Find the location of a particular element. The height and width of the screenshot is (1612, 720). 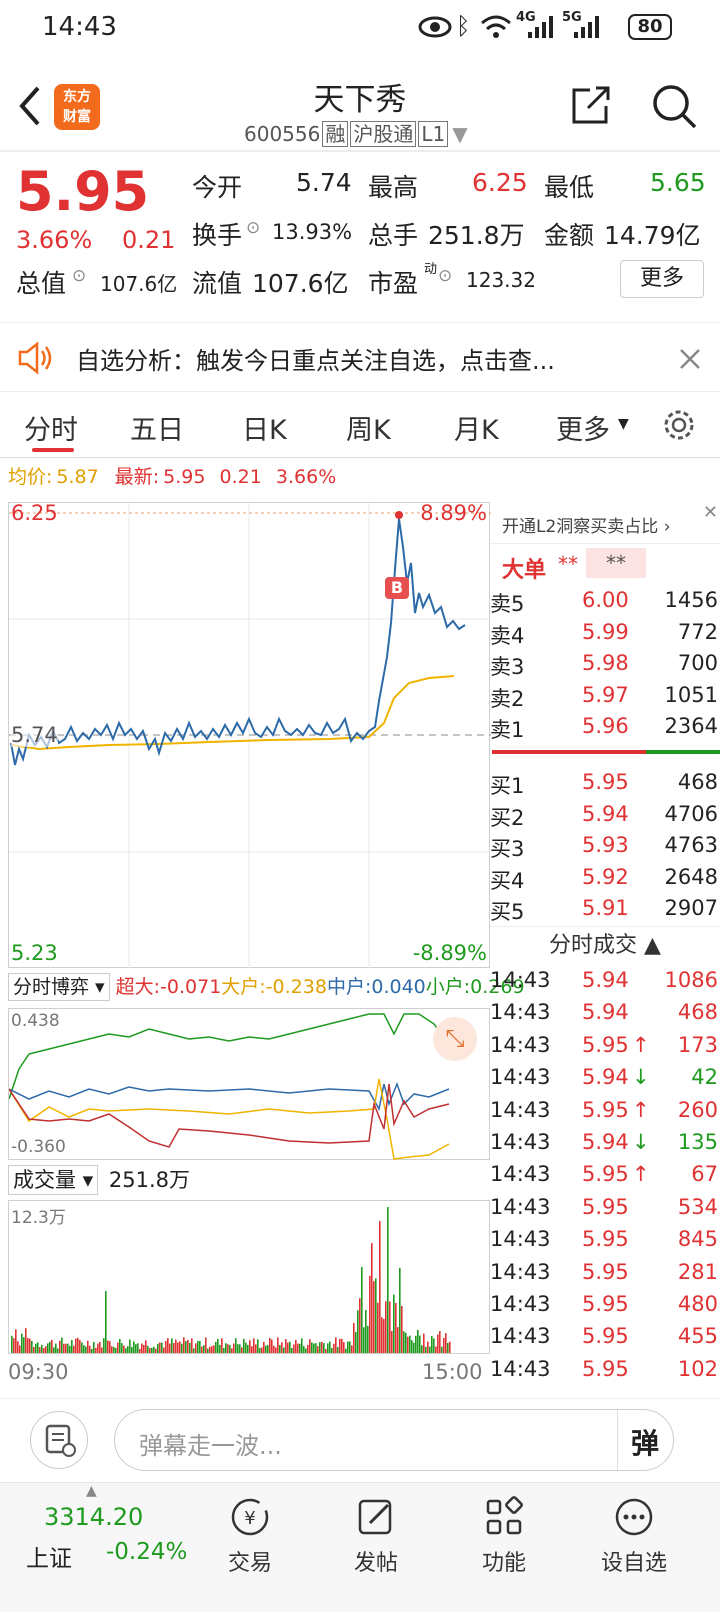

row-volume: 4706 is located at coordinates (691, 813).